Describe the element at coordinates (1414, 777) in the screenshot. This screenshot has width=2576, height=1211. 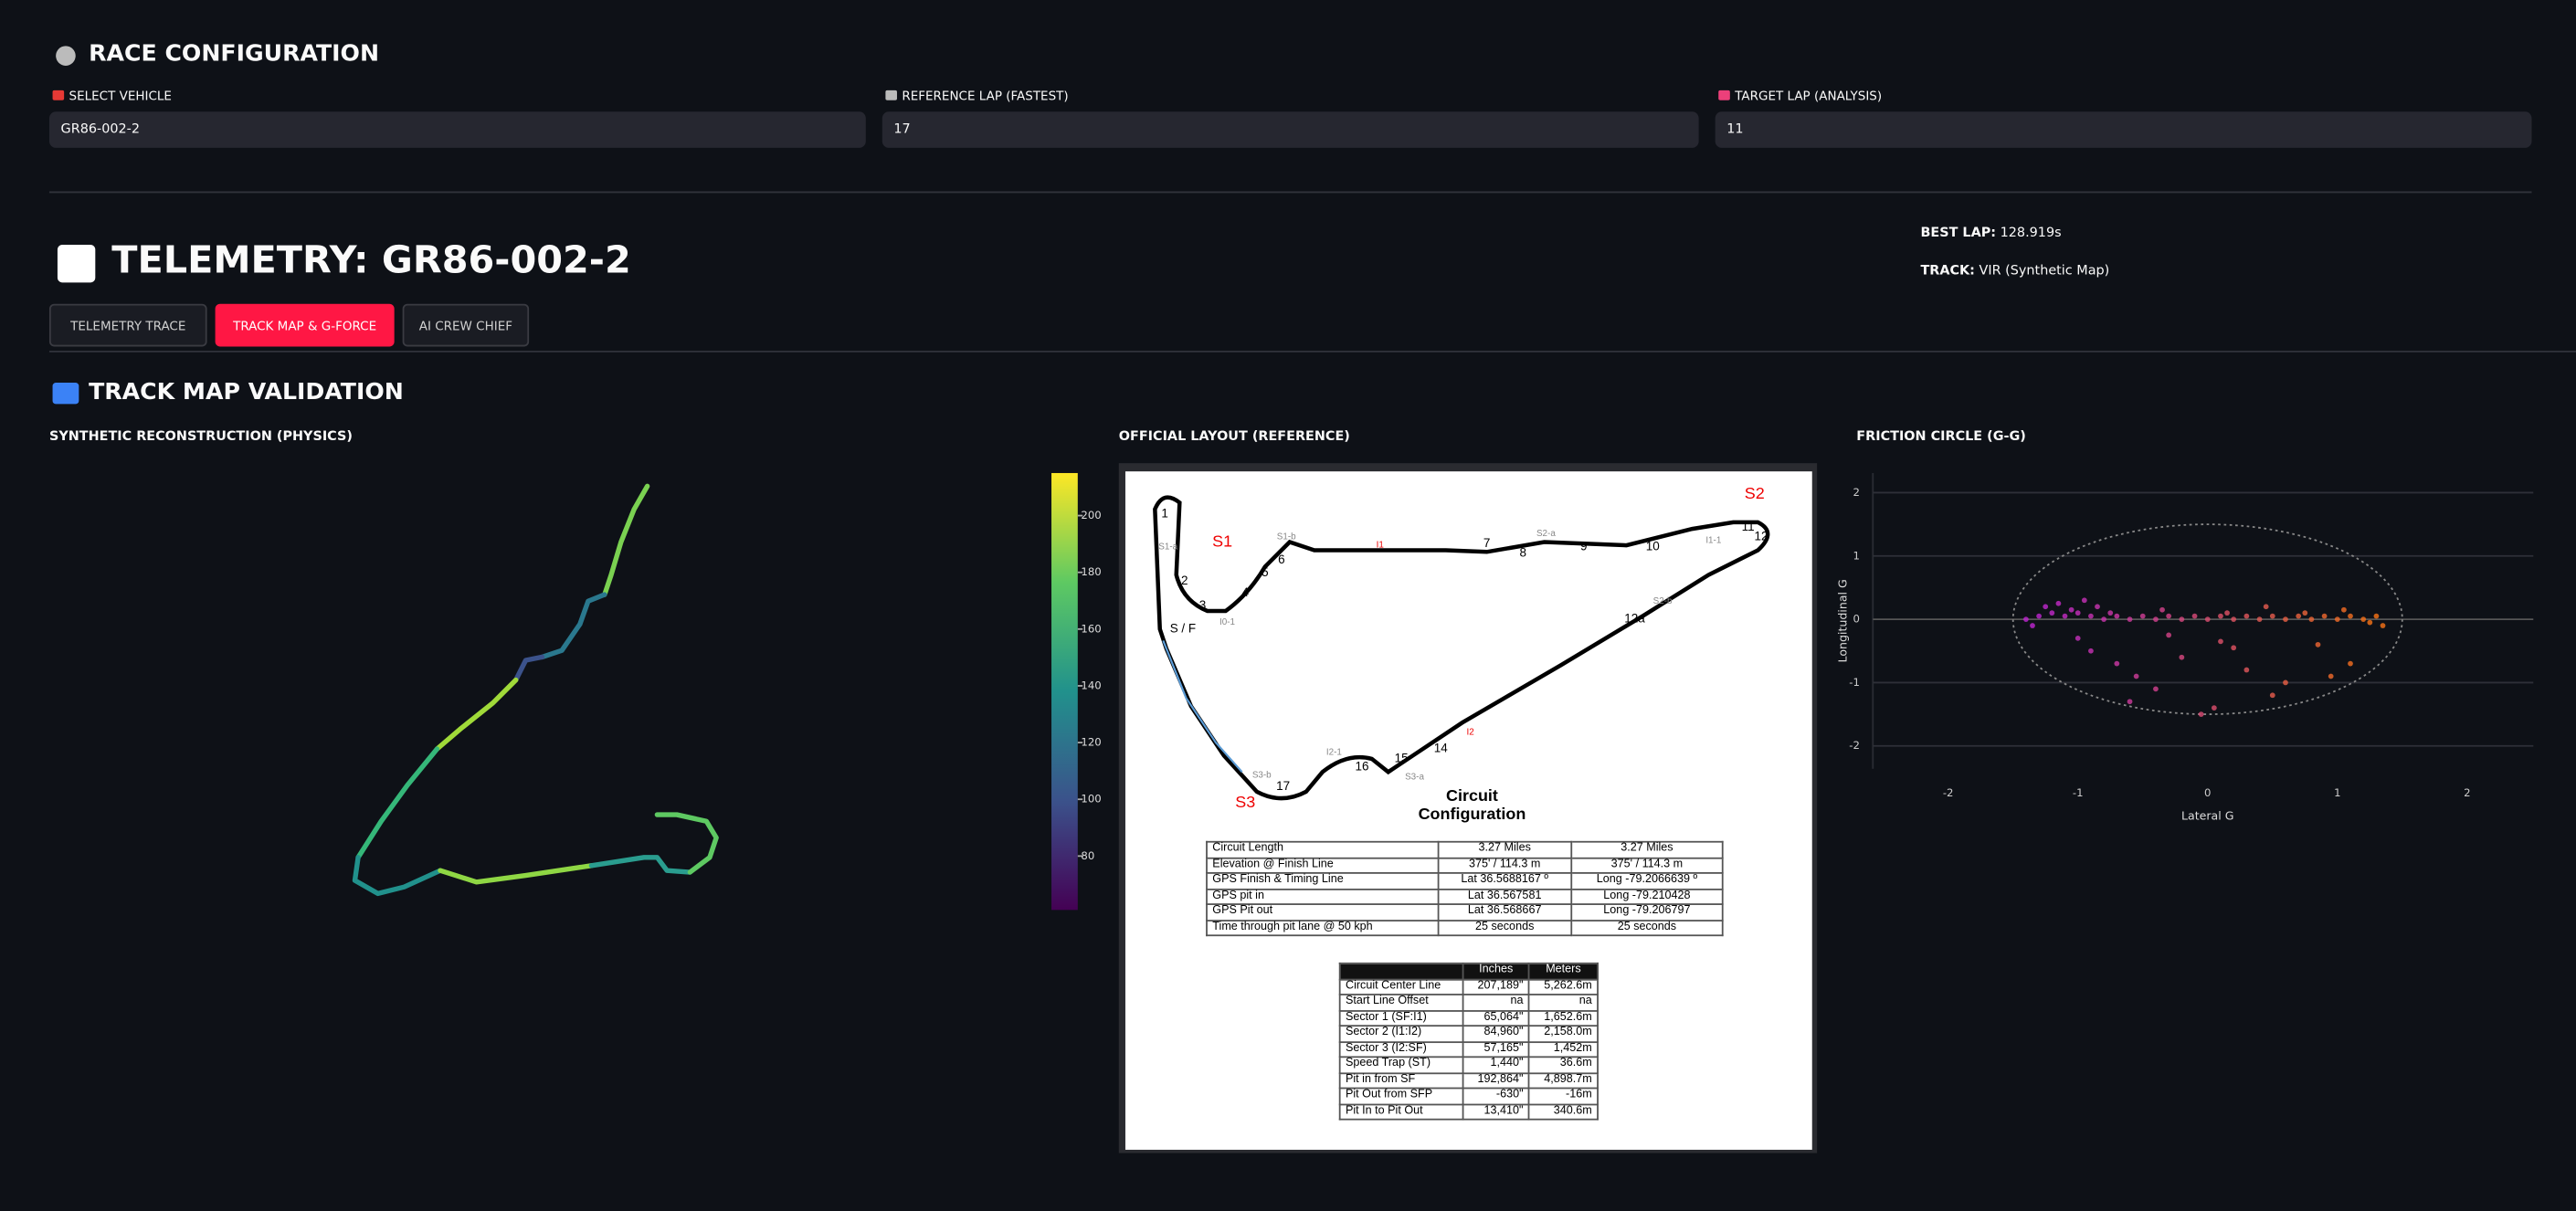
I see `timing-label: S3-a` at that location.